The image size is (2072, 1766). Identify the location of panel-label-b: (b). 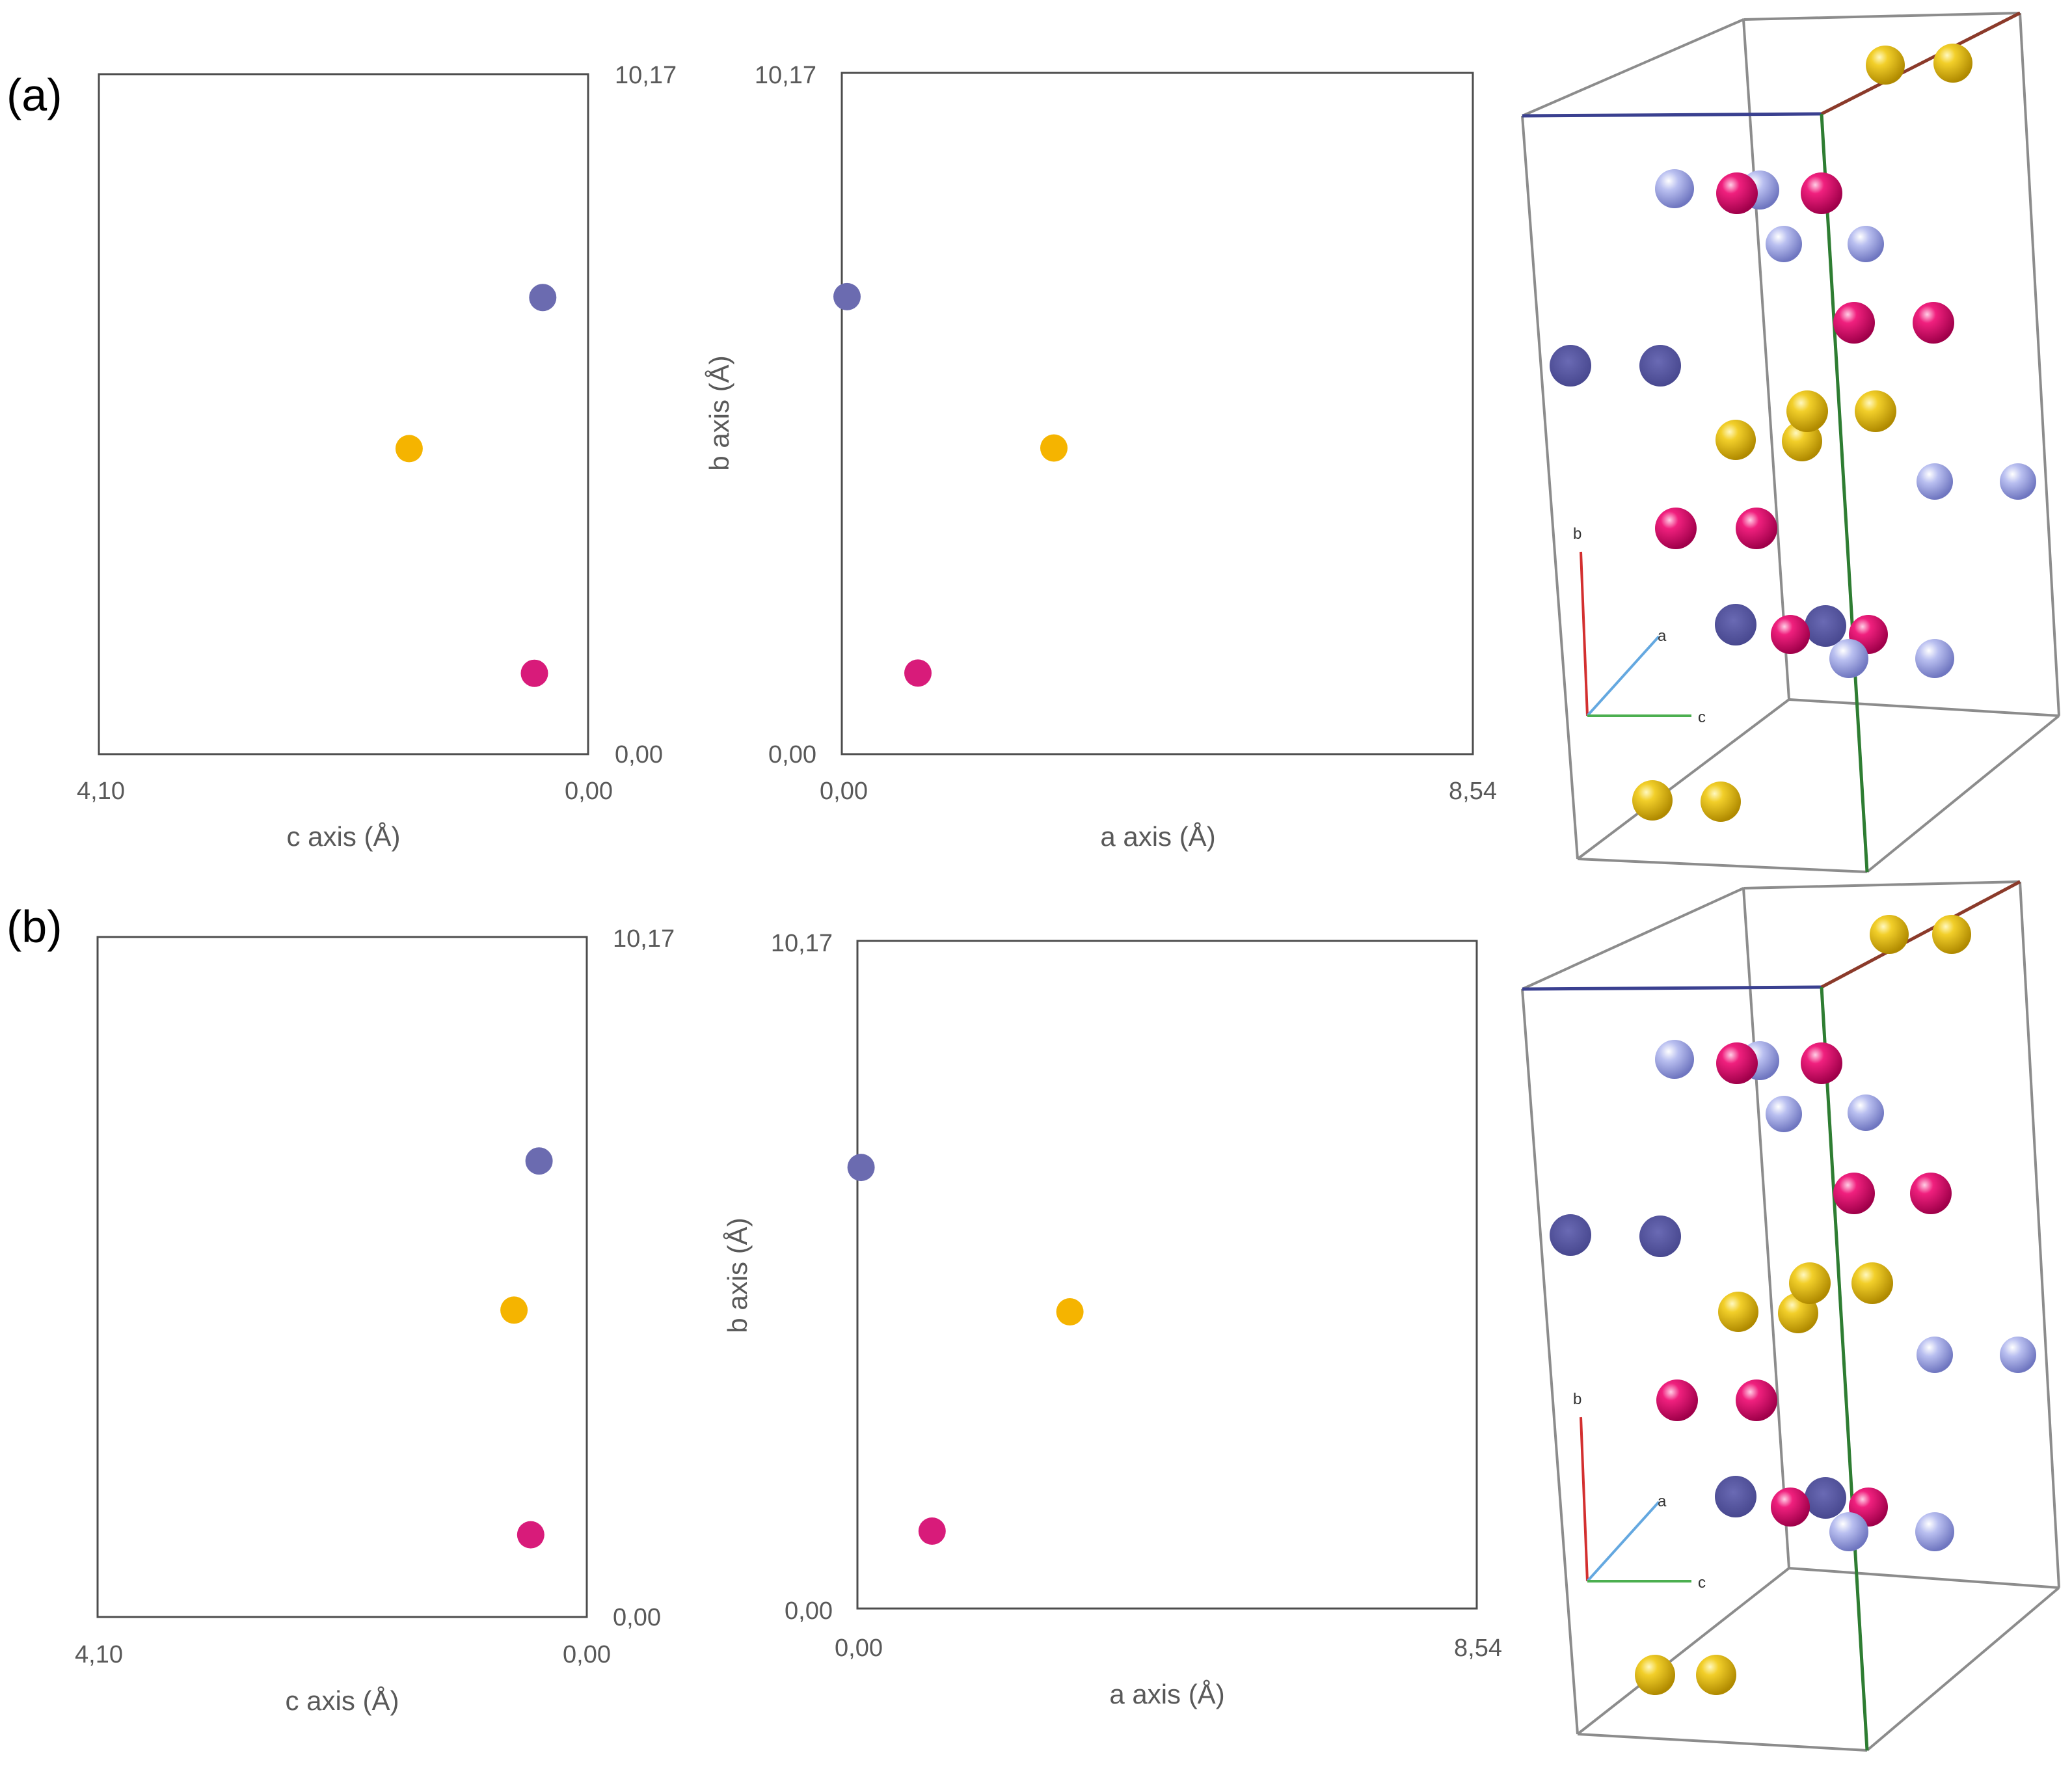
(34, 926).